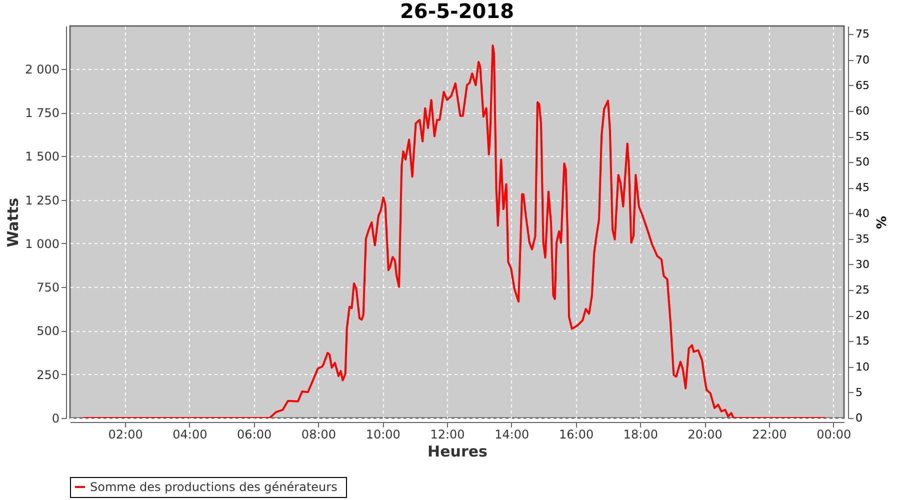 The width and height of the screenshot is (900, 500). What do you see at coordinates (863, 290) in the screenshot?
I see `y2-tick-label: 25` at bounding box center [863, 290].